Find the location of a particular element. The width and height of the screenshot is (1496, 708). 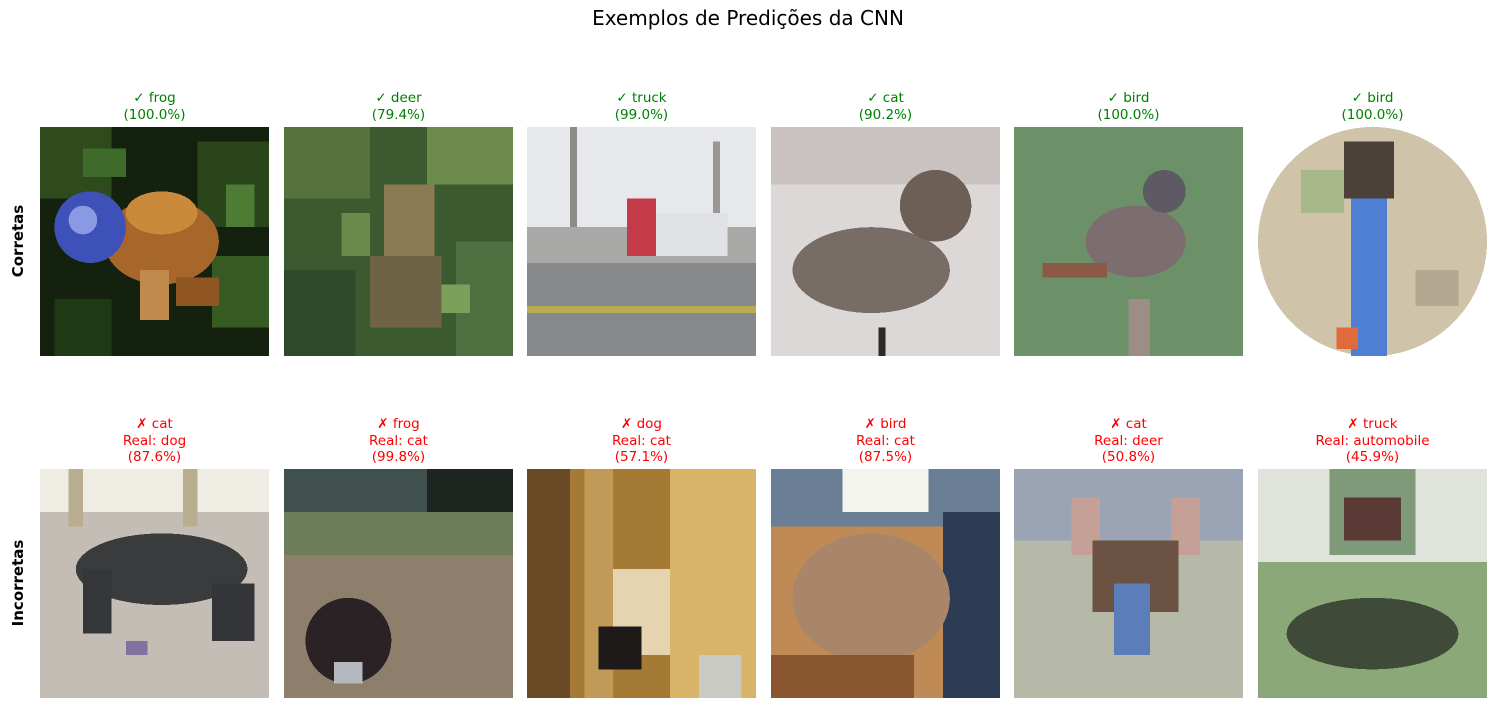

dog-image is located at coordinates (154, 583).